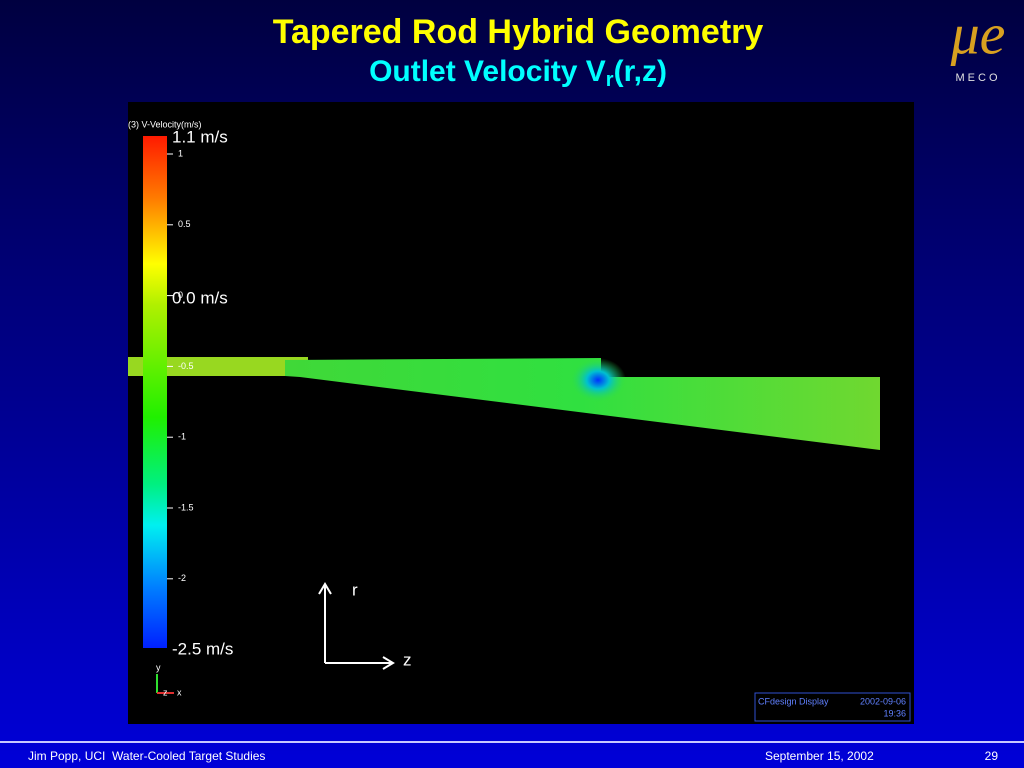 The height and width of the screenshot is (768, 1024). Describe the element at coordinates (182, 437) in the screenshot. I see `tick-label: -1` at that location.